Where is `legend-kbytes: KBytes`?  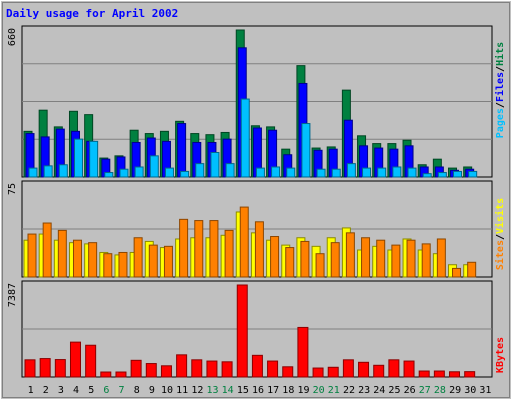
legend-kbytes: KBytes is located at coordinates (500, 355).